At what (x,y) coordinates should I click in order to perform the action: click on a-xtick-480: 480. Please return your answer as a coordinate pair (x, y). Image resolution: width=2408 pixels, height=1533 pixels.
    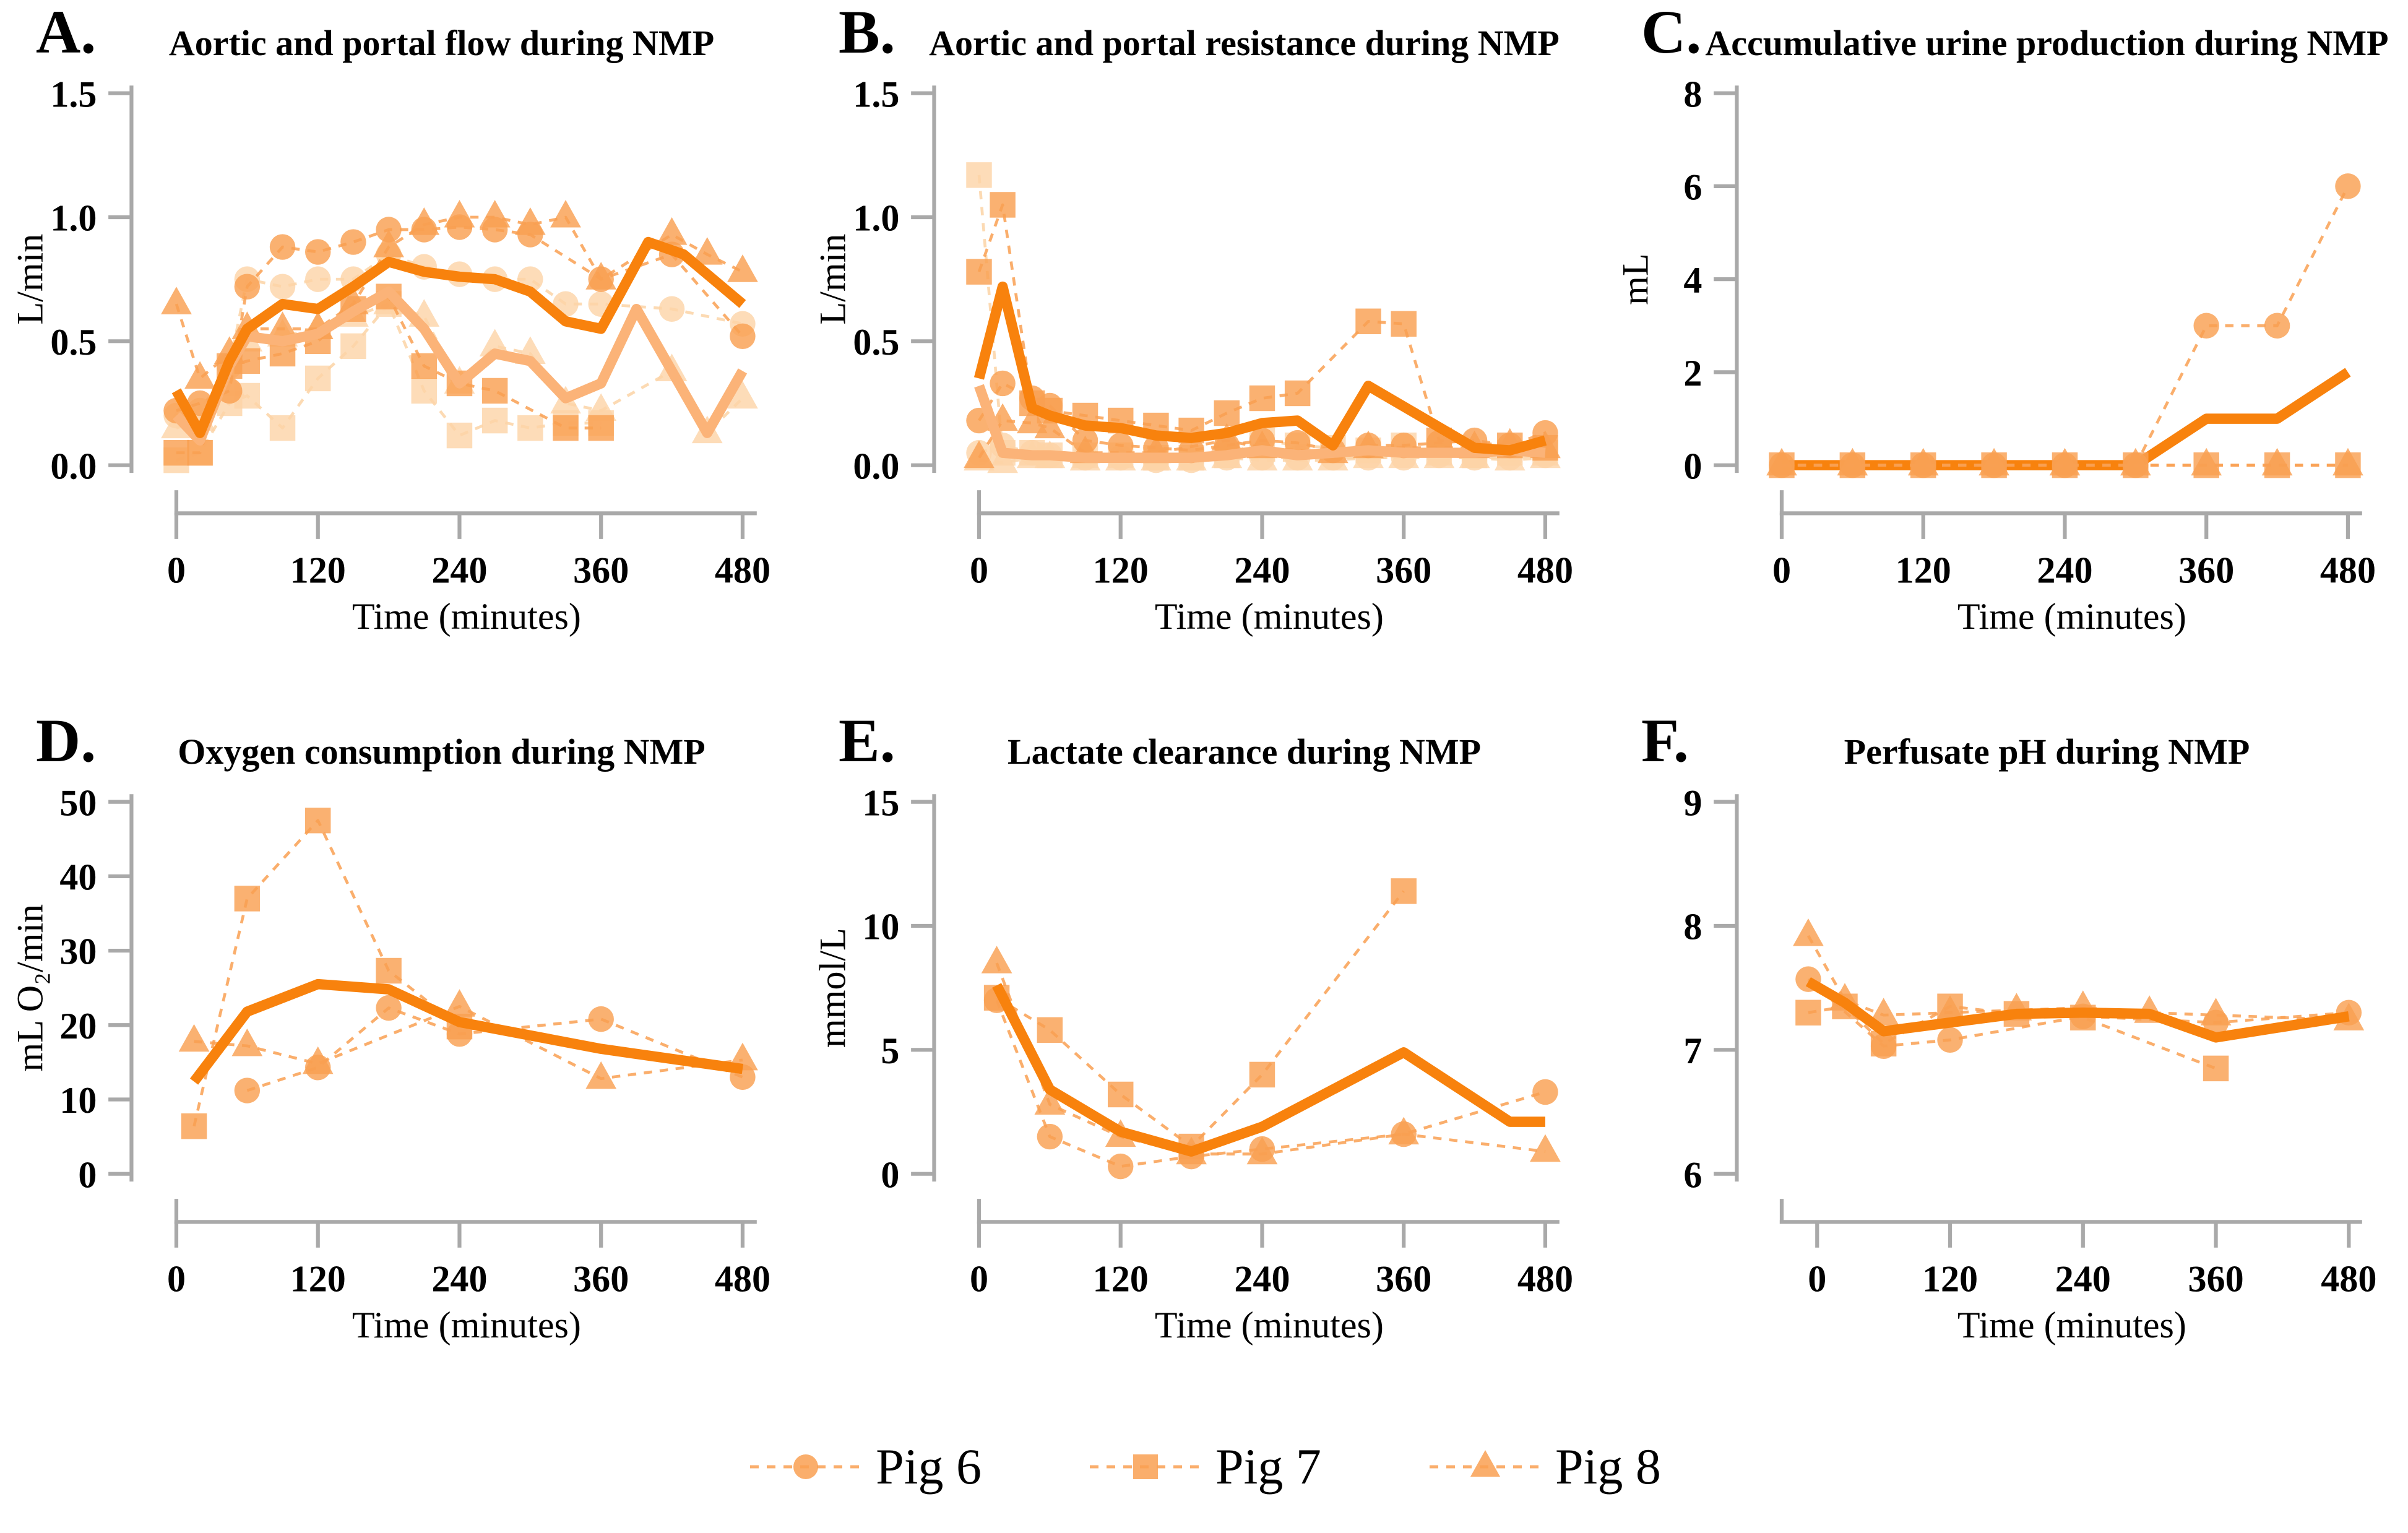
    Looking at the image, I should click on (742, 570).